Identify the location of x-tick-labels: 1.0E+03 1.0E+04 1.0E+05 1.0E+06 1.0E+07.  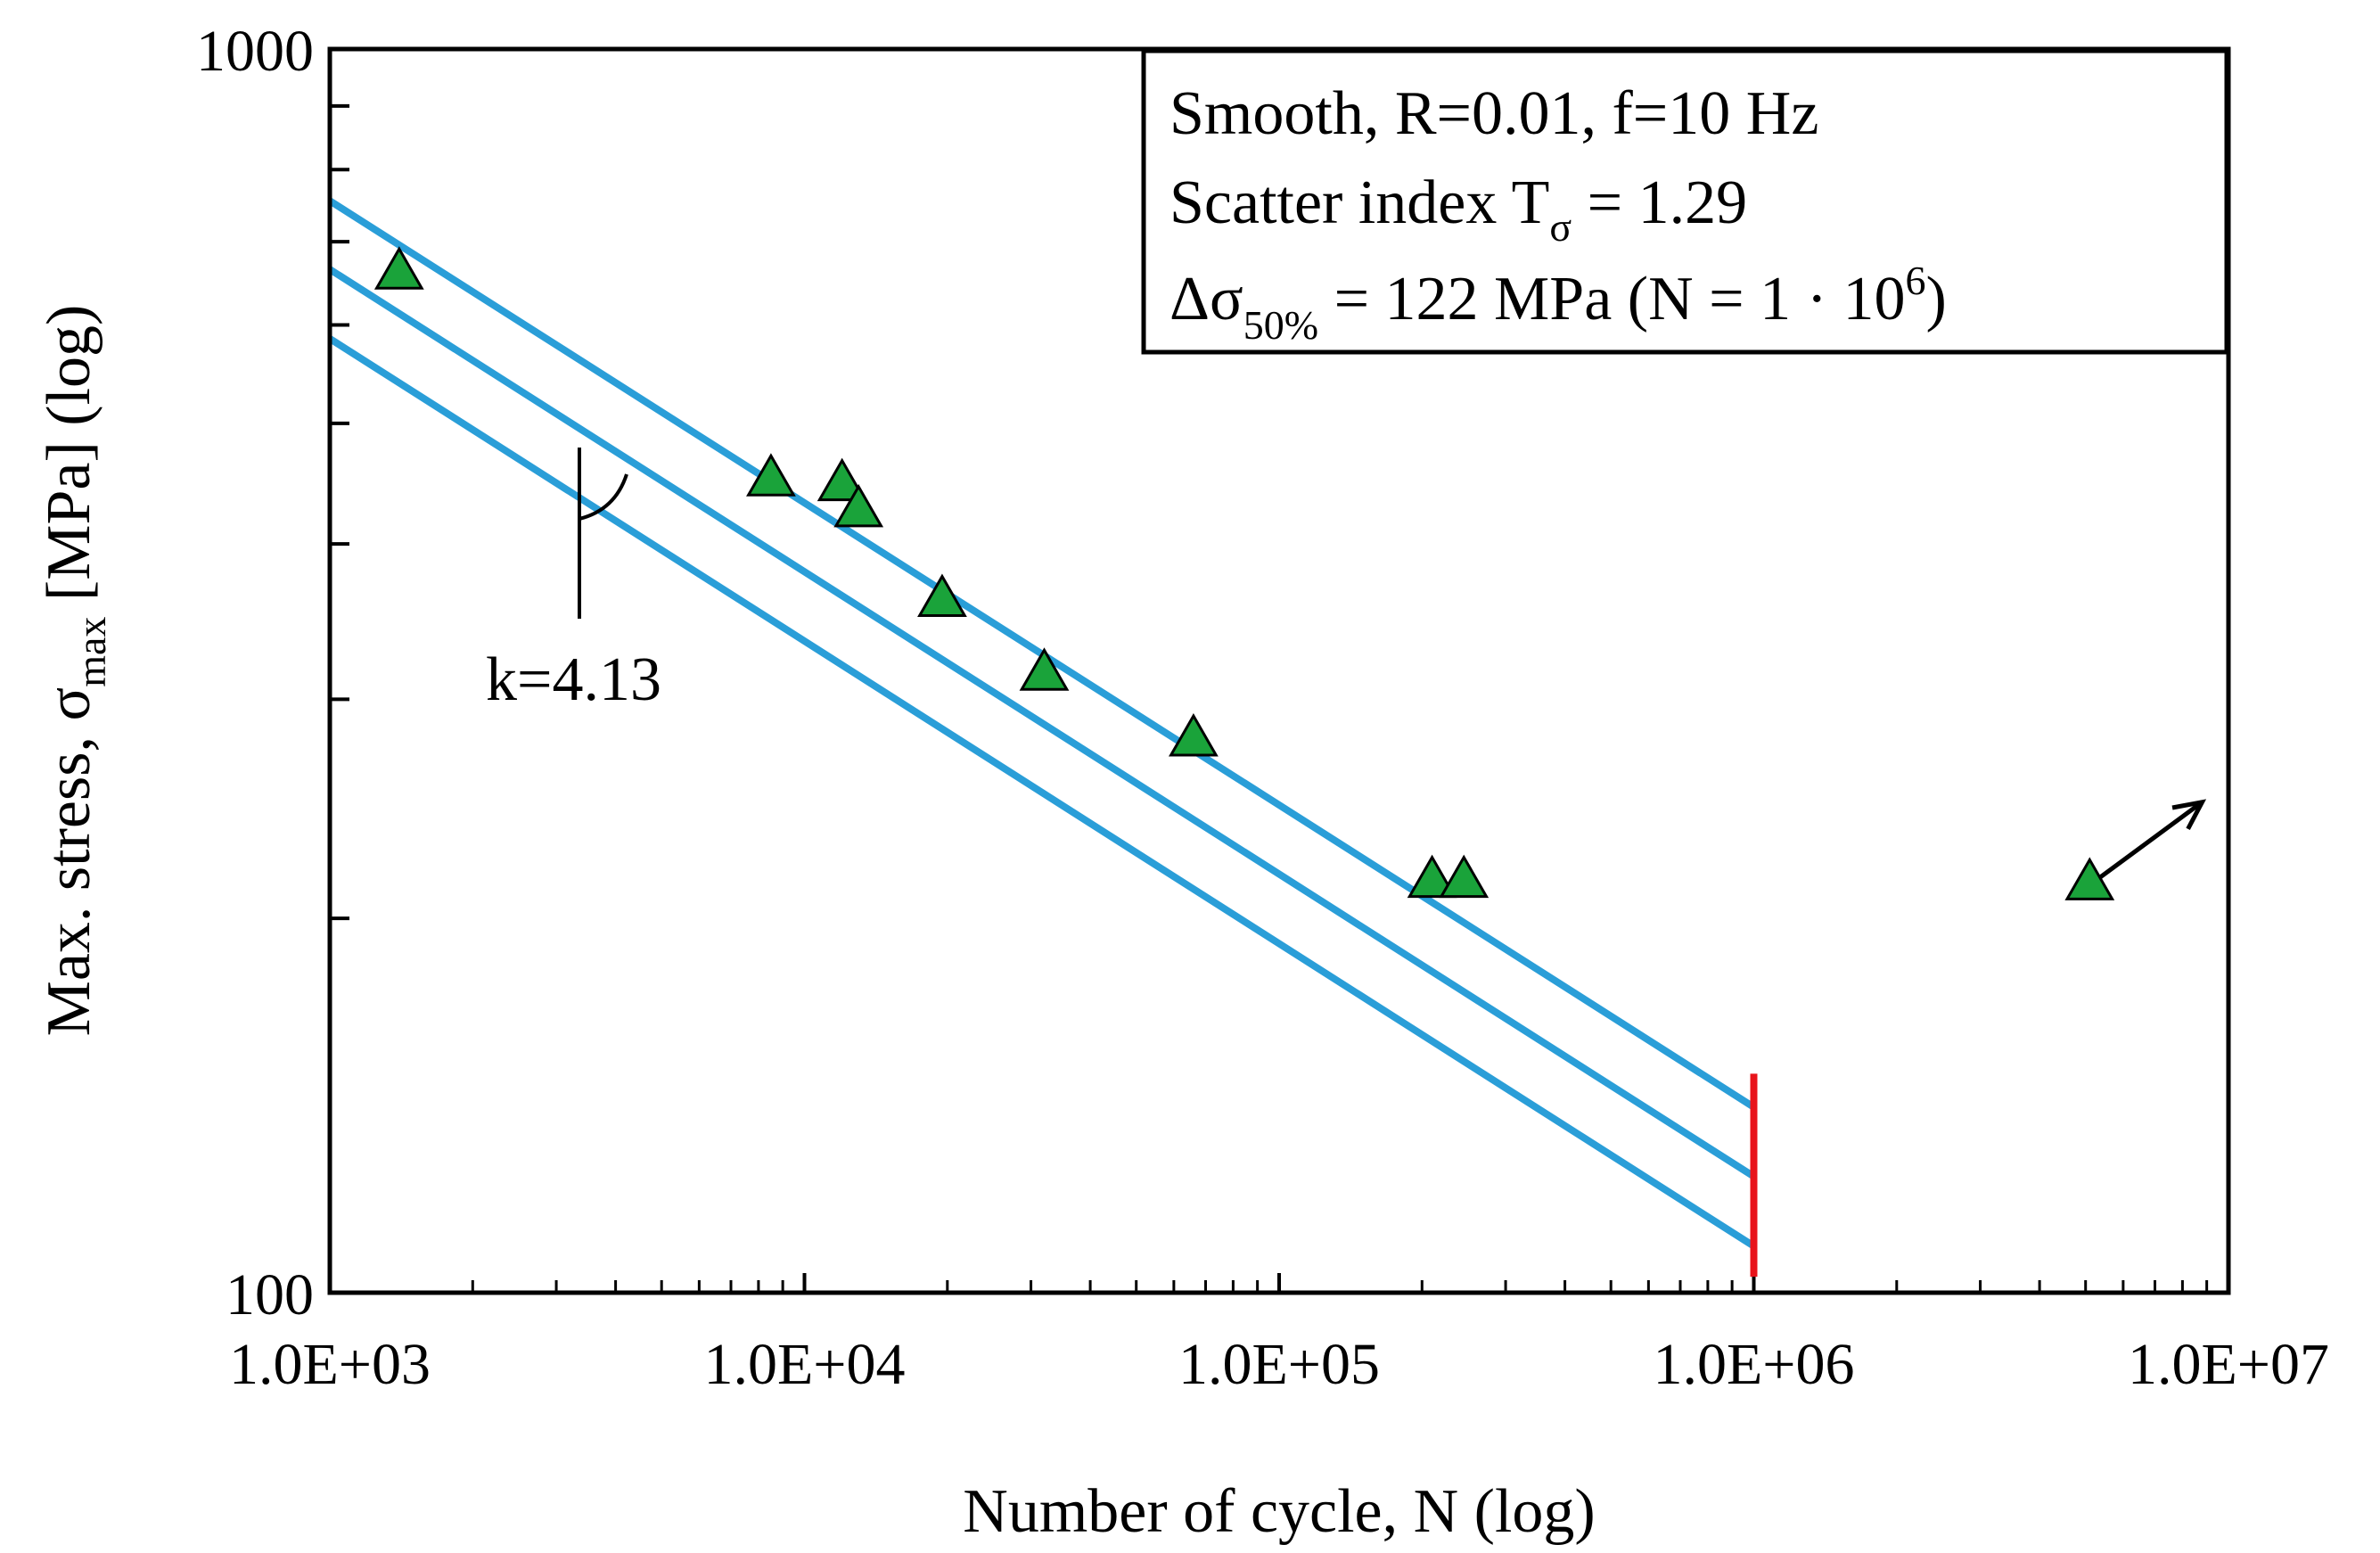
(1279, 1365).